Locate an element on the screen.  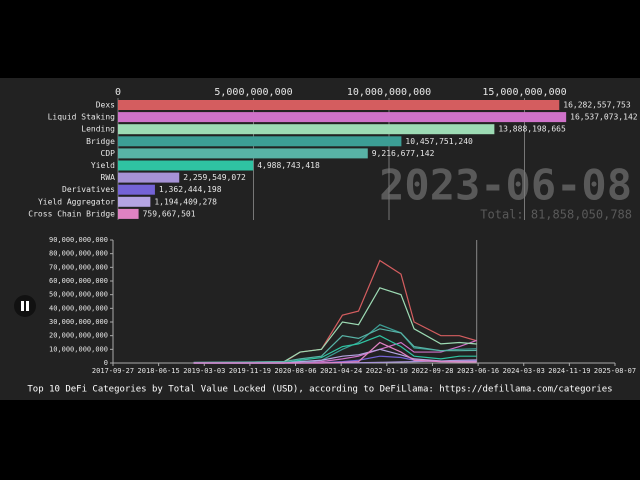
value-label: 9,216,677,142 is located at coordinates (403, 153).